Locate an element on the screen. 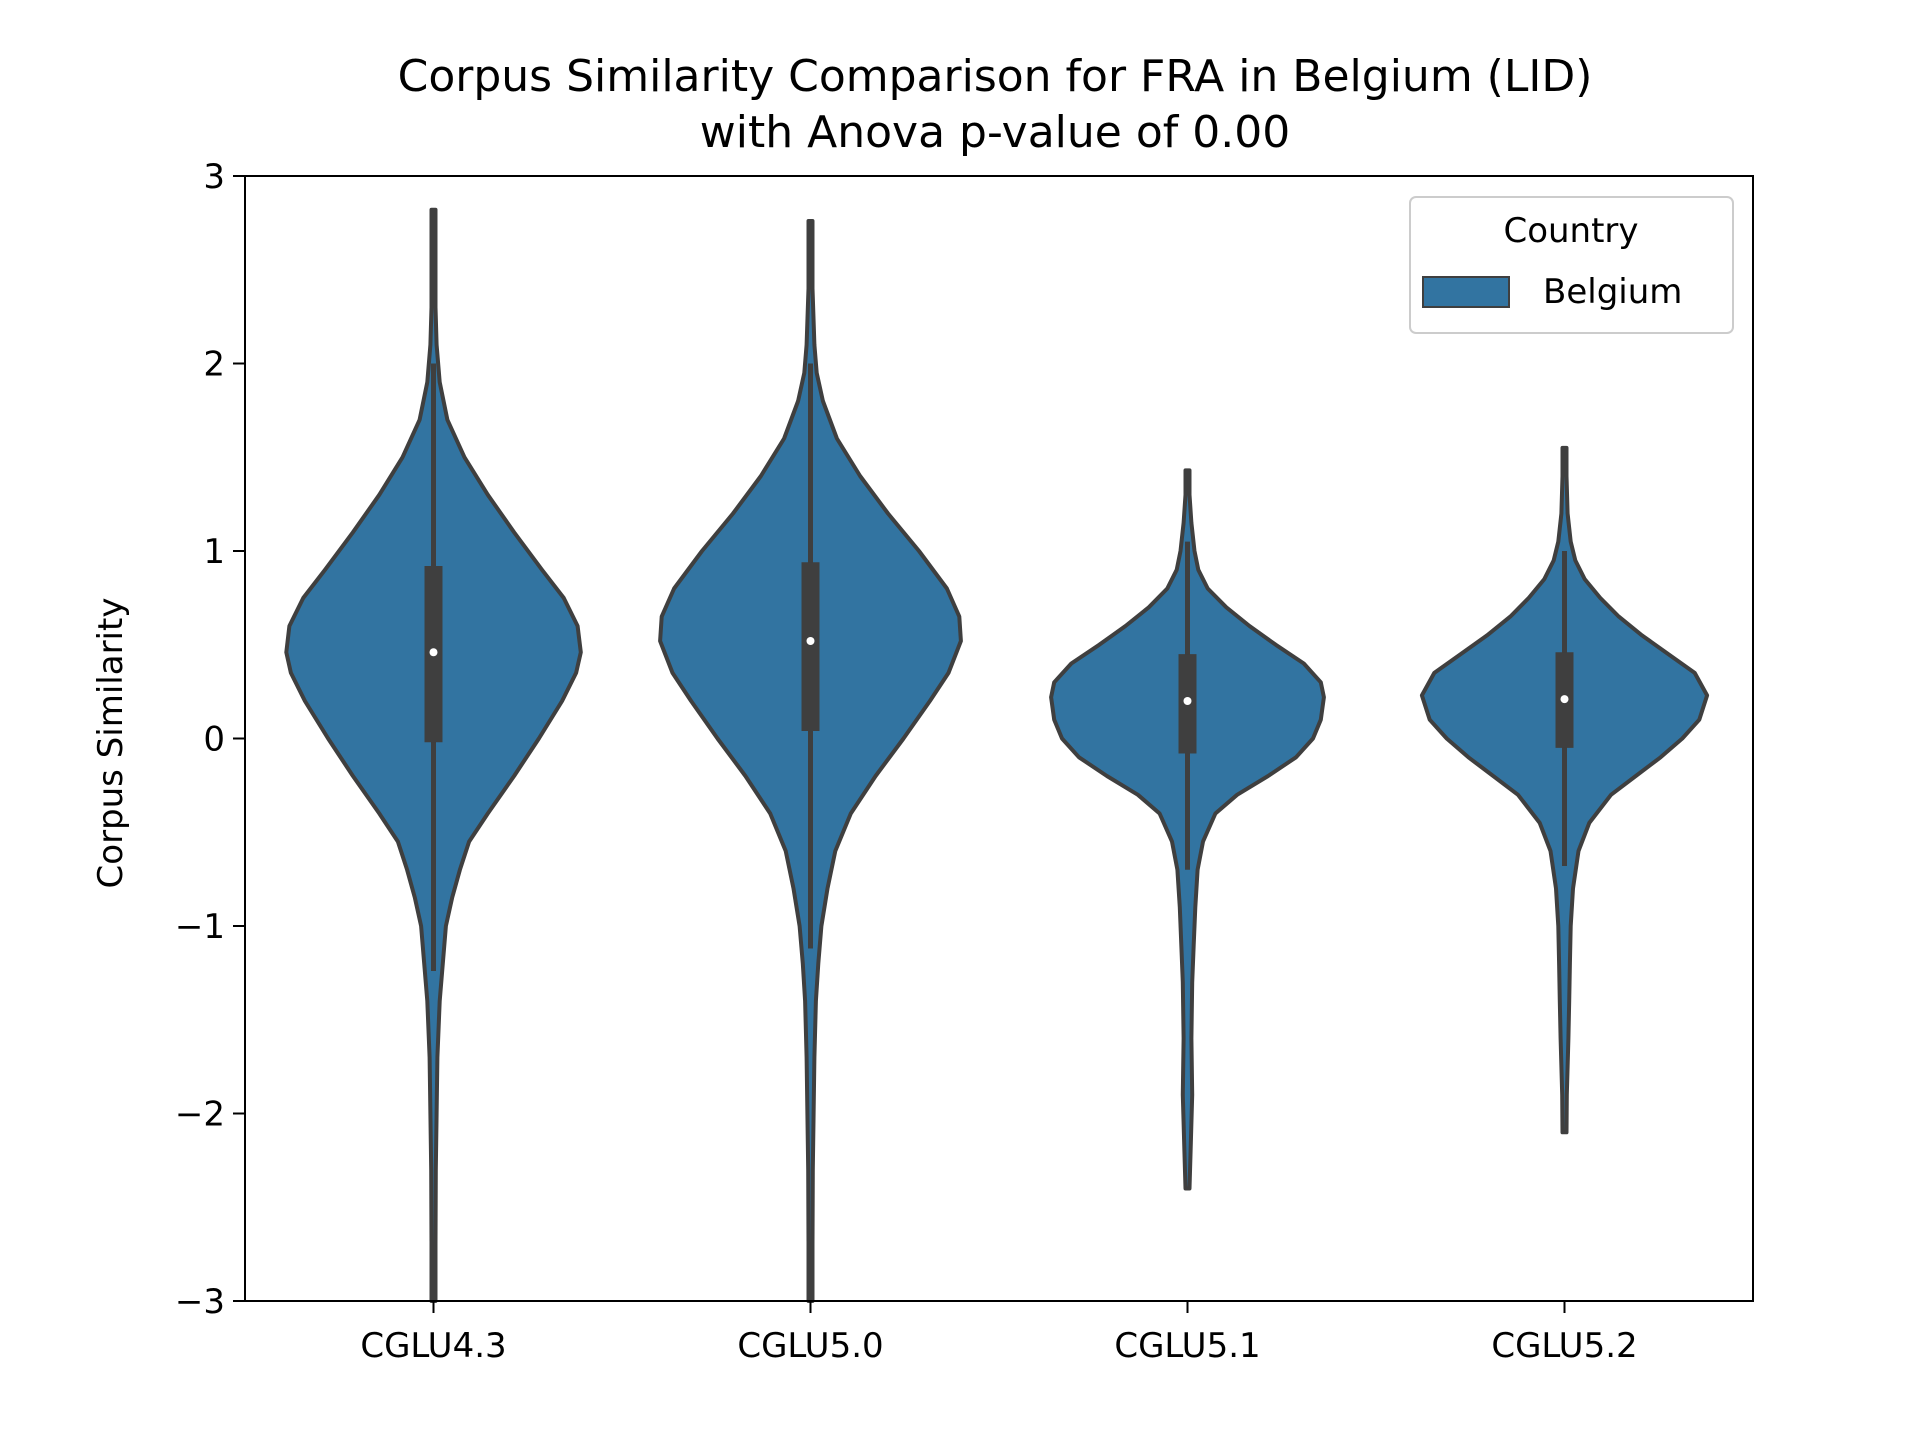 This screenshot has height=1440, width=1920. violin-iqr-box is located at coordinates (810, 646).